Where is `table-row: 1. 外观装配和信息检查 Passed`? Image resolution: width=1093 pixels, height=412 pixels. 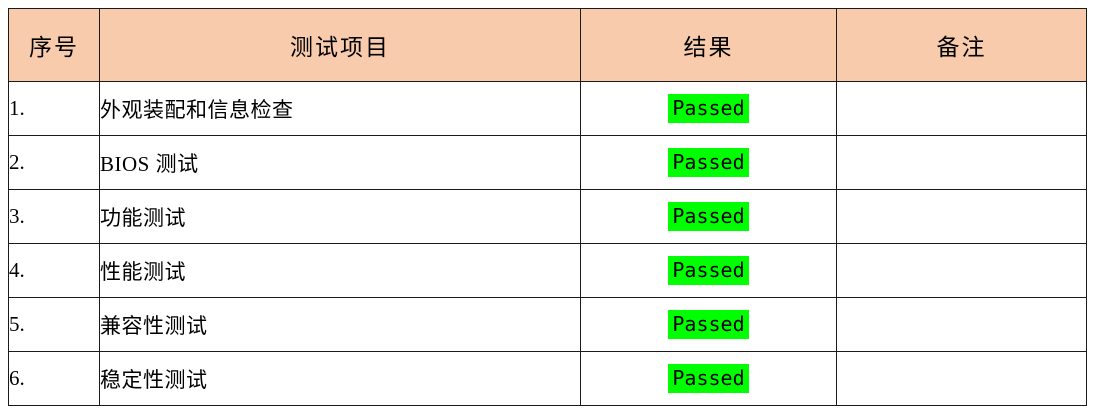 table-row: 1. 外观装配和信息检查 Passed is located at coordinates (547, 108).